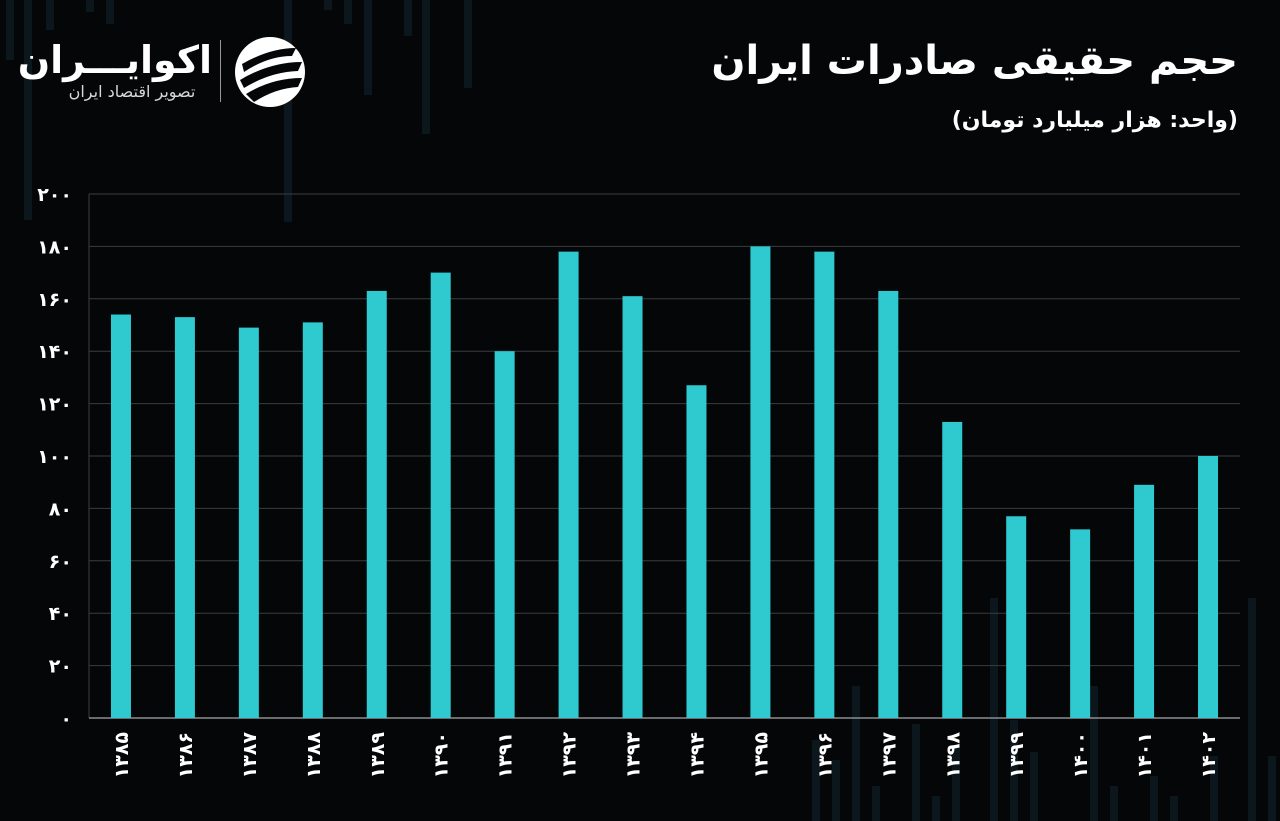  What do you see at coordinates (1081, 755) in the screenshot?
I see `x-tick-label: ۱۴۰۰` at bounding box center [1081, 755].